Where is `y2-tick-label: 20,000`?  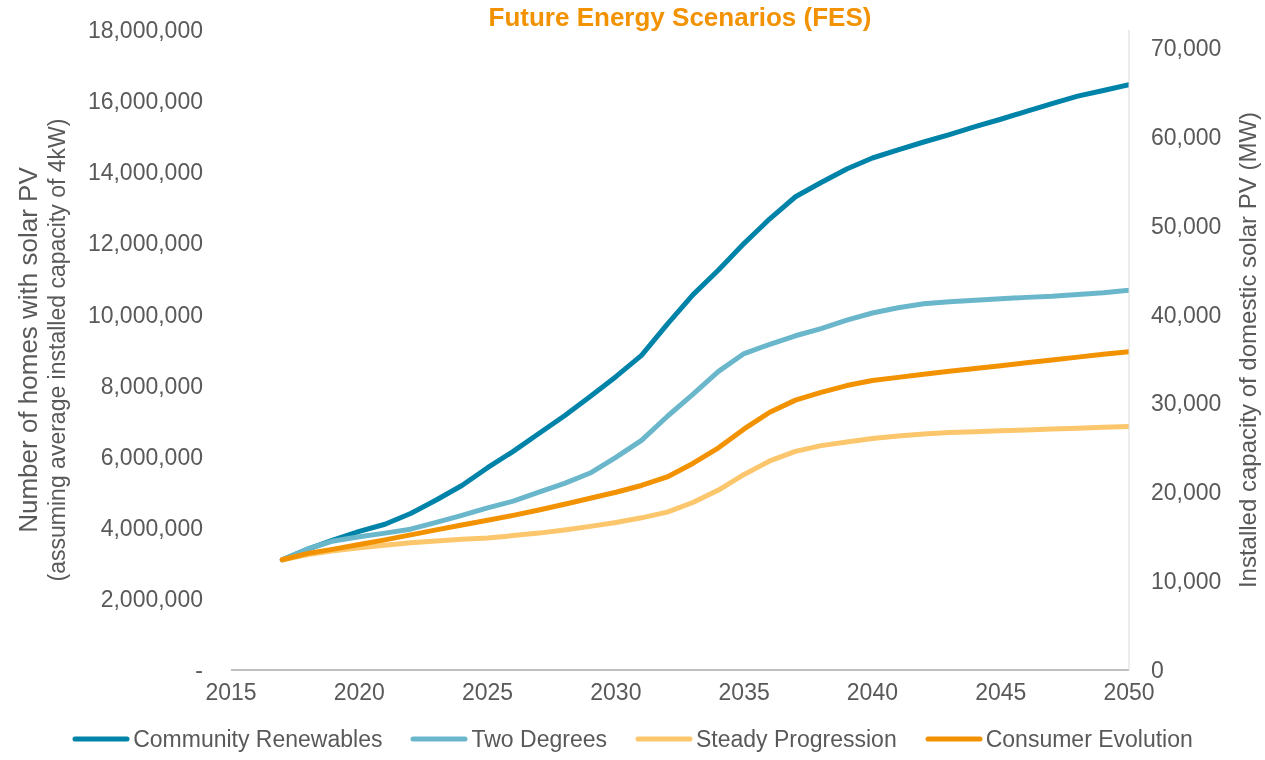 y2-tick-label: 20,000 is located at coordinates (1186, 492).